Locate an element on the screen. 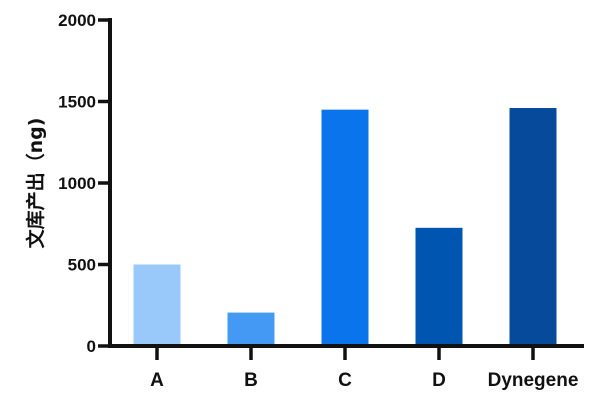  bar-d is located at coordinates (439, 286).